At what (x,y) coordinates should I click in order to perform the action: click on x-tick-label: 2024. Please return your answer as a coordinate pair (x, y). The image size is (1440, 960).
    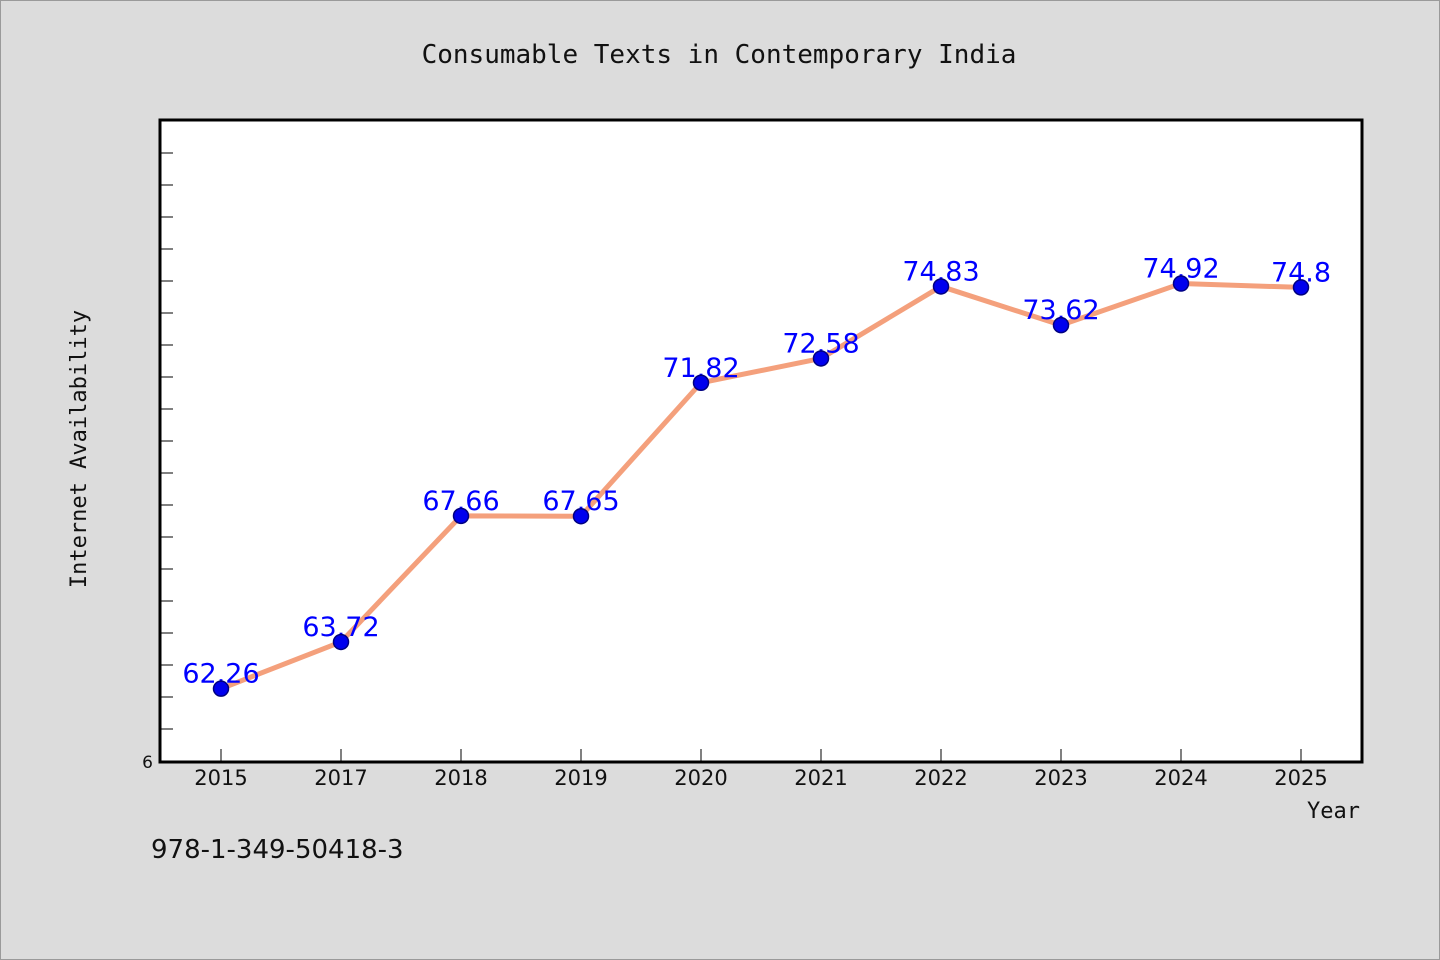
    Looking at the image, I should click on (1180, 778).